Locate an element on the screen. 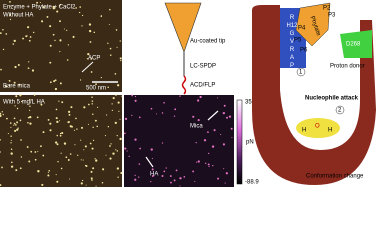 The image size is (378, 240). label: ACP is located at coordinates (94, 59).